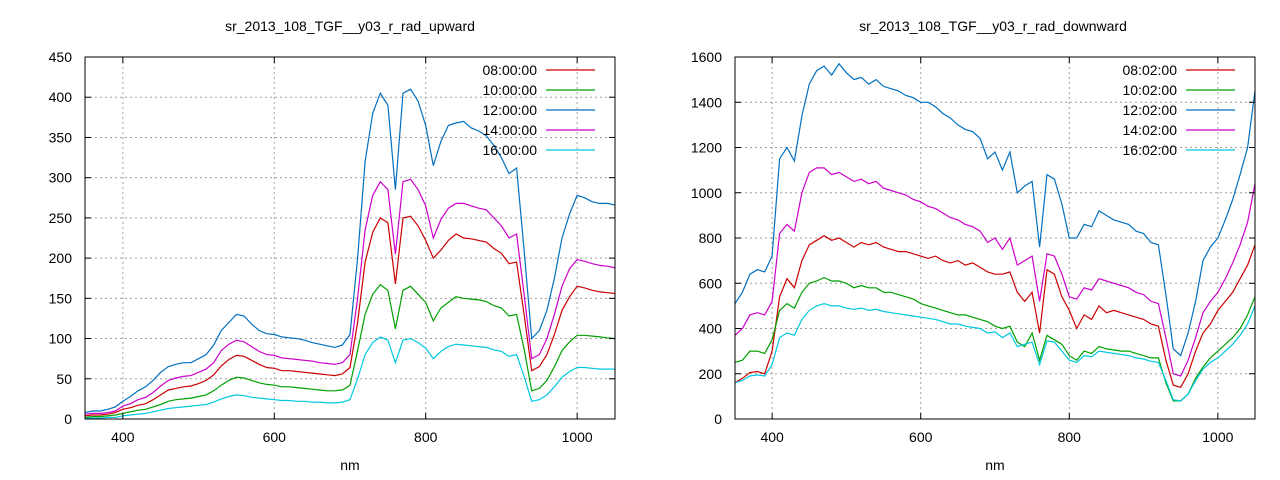  What do you see at coordinates (510, 110) in the screenshot?
I see `legend-label: 12:00:00` at bounding box center [510, 110].